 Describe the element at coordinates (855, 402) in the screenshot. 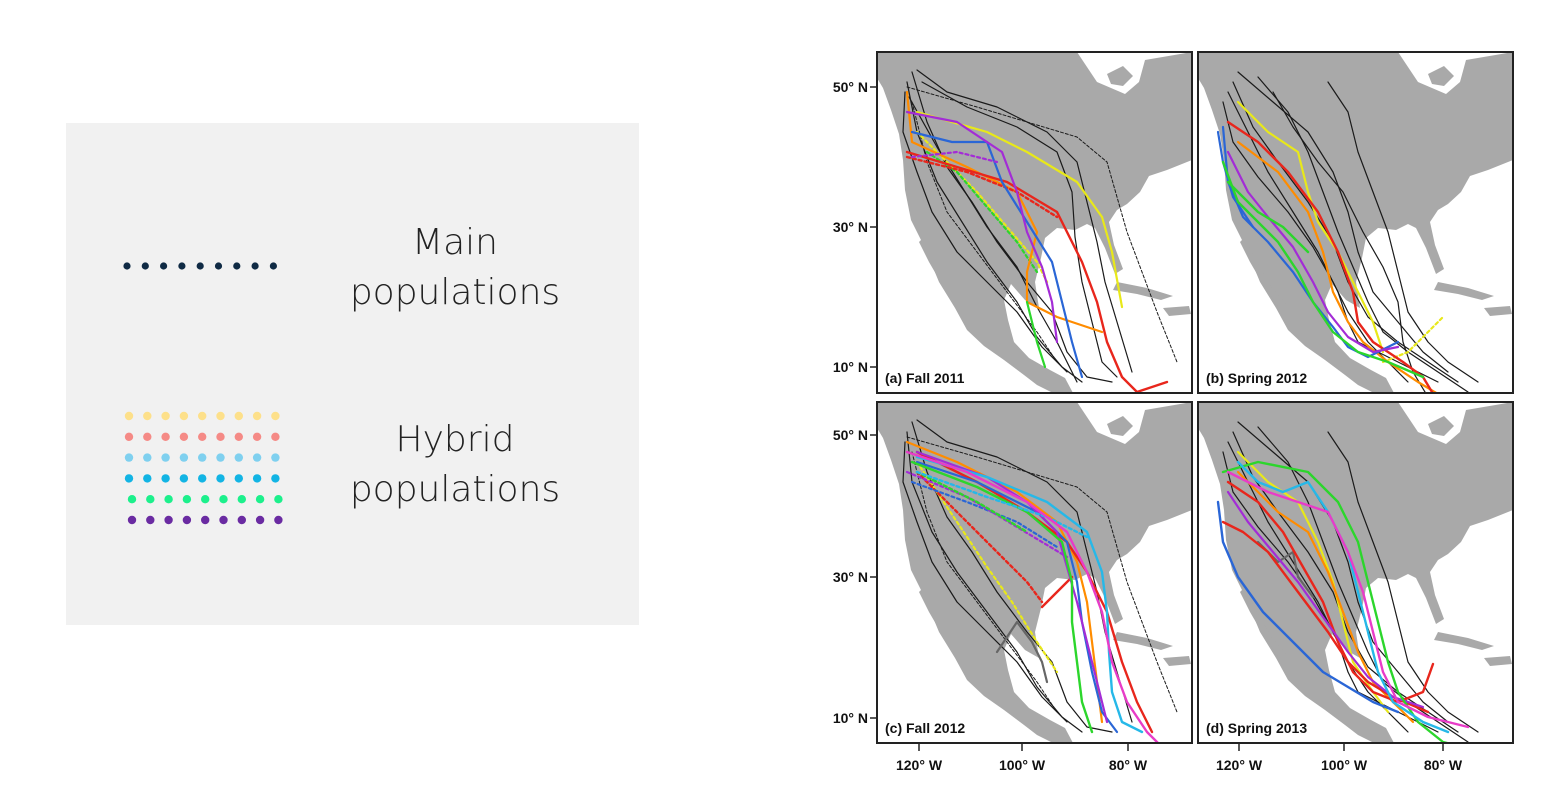

I see `latitude-axis: 50° N 30° N 10° N 50° N 30° N 10° N` at that location.